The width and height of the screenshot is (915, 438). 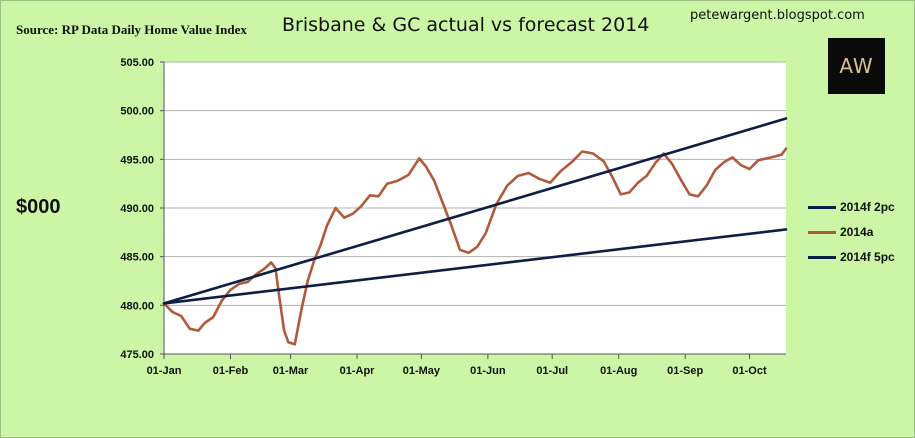 I want to click on y-tick-label: 495.00, so click(x=137, y=160).